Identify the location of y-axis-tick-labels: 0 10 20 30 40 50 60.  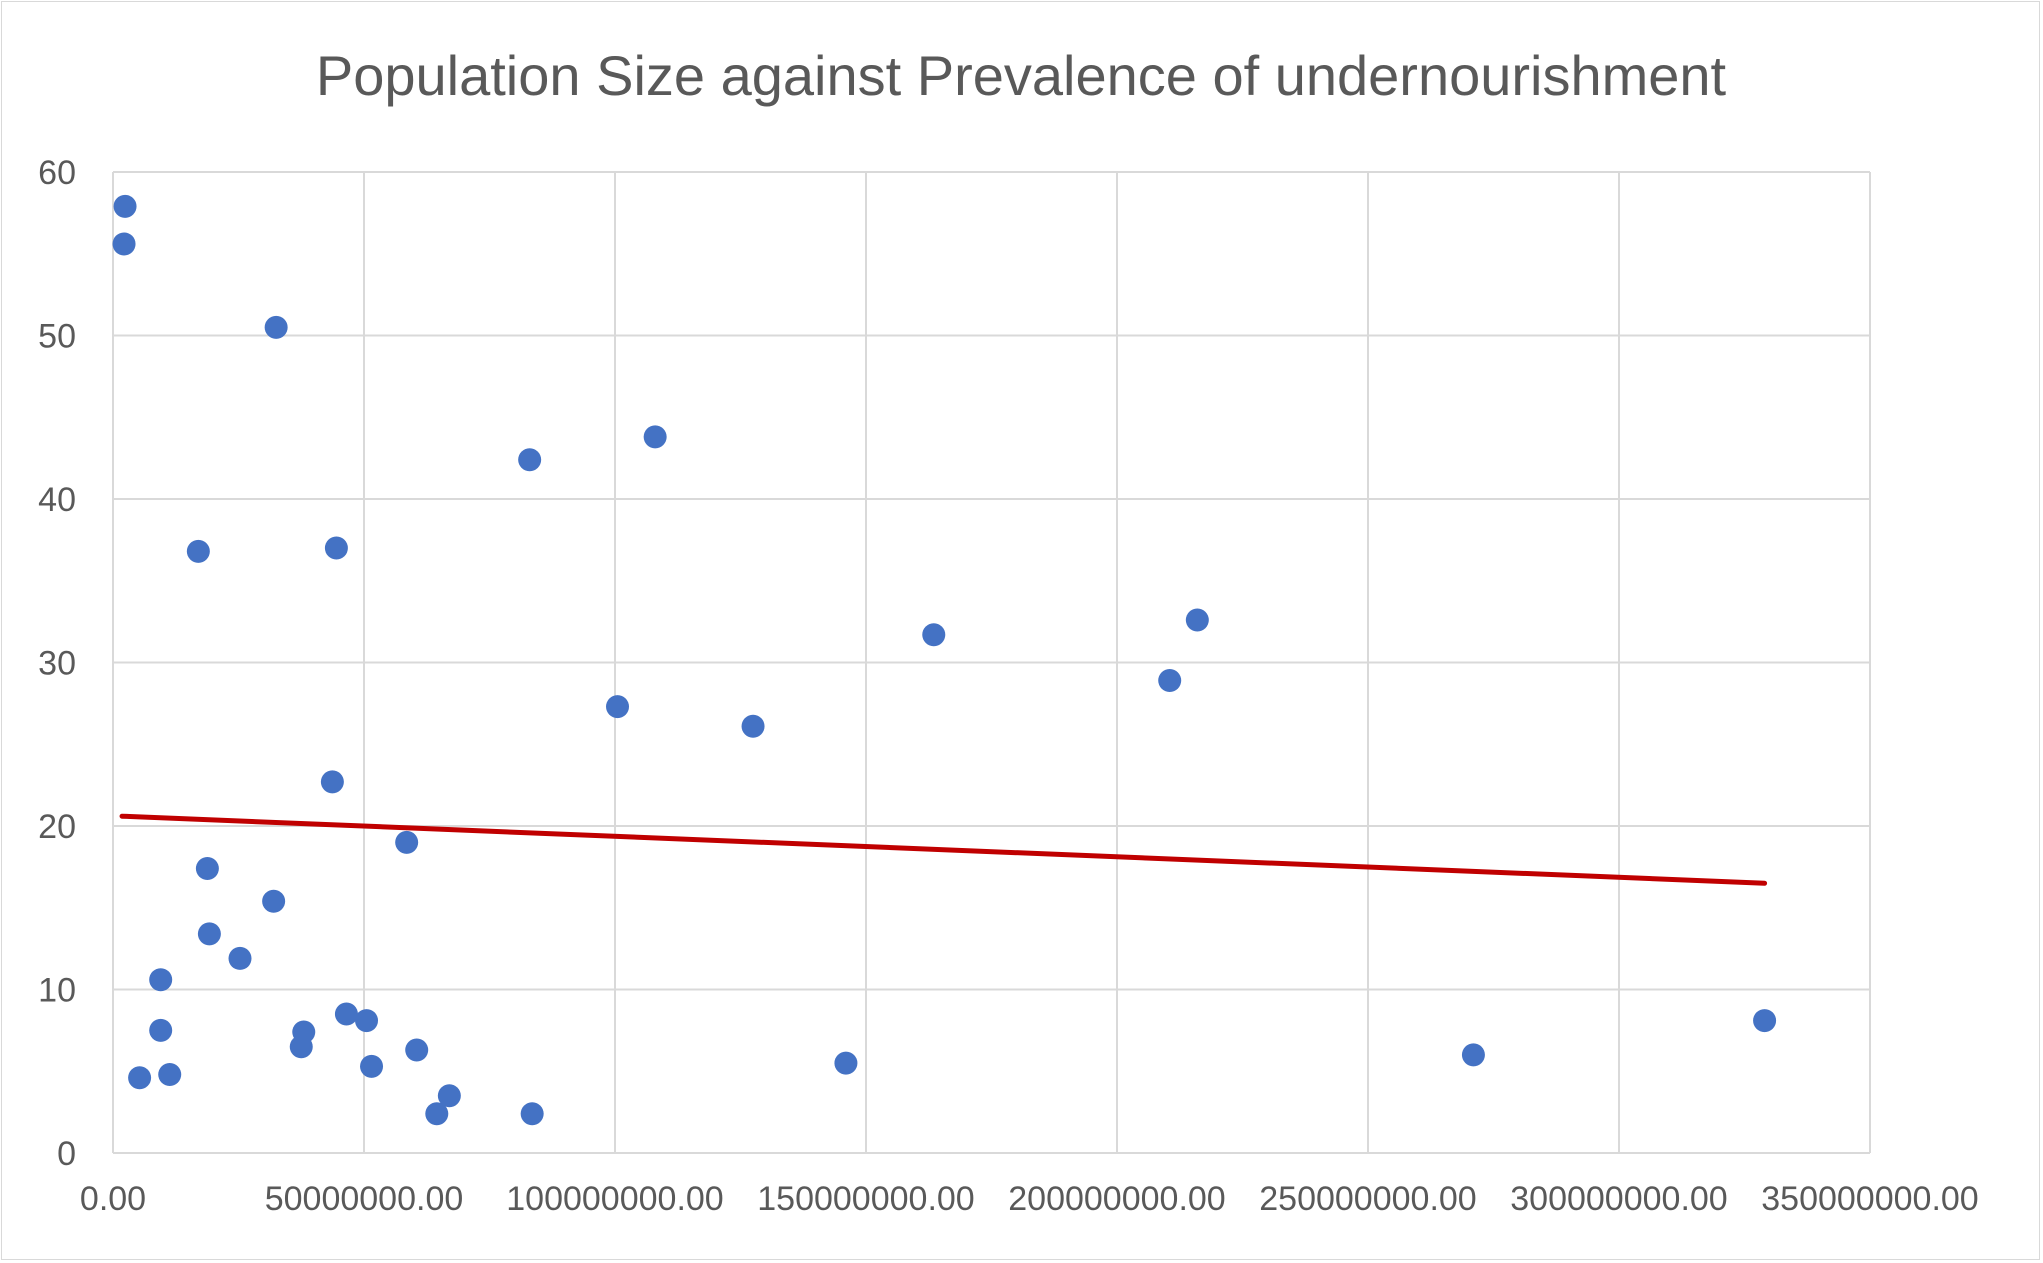
(57, 663).